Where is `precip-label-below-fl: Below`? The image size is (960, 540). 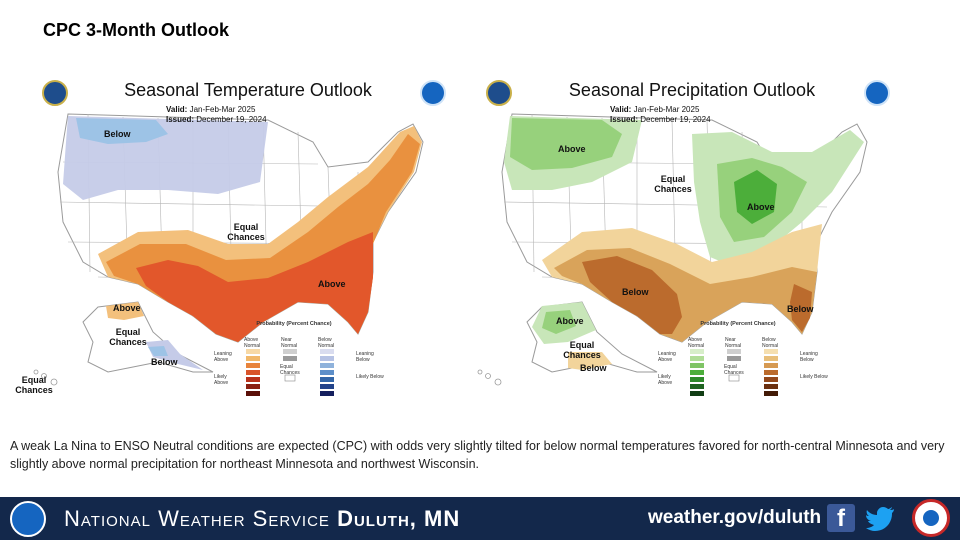 precip-label-below-fl: Below is located at coordinates (800, 309).